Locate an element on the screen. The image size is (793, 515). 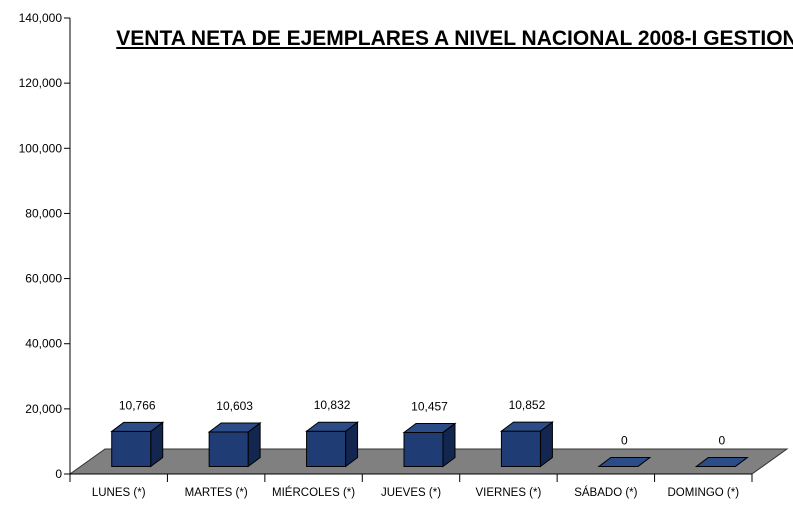
value-label: 10,832 is located at coordinates (332, 405).